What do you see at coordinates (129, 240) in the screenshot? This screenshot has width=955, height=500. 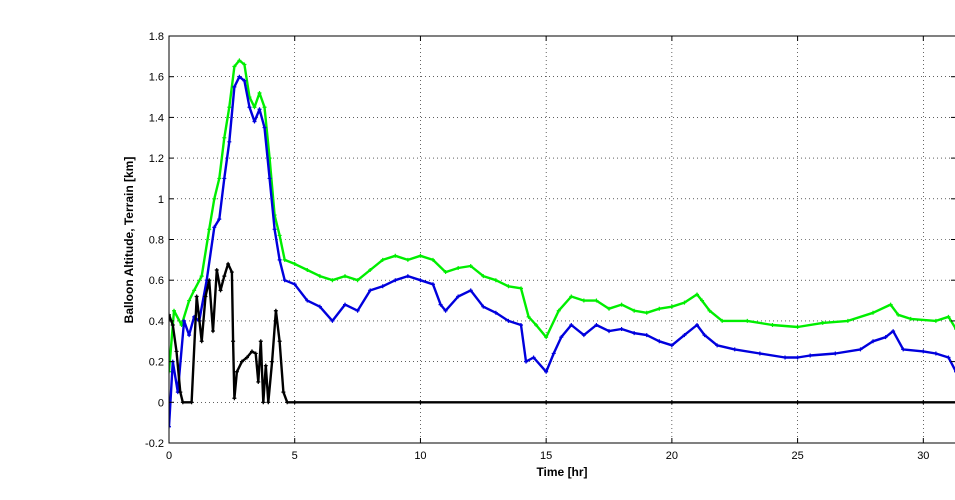 I see `y-axis-label: Balloon Altitude, Terrain [km]` at bounding box center [129, 240].